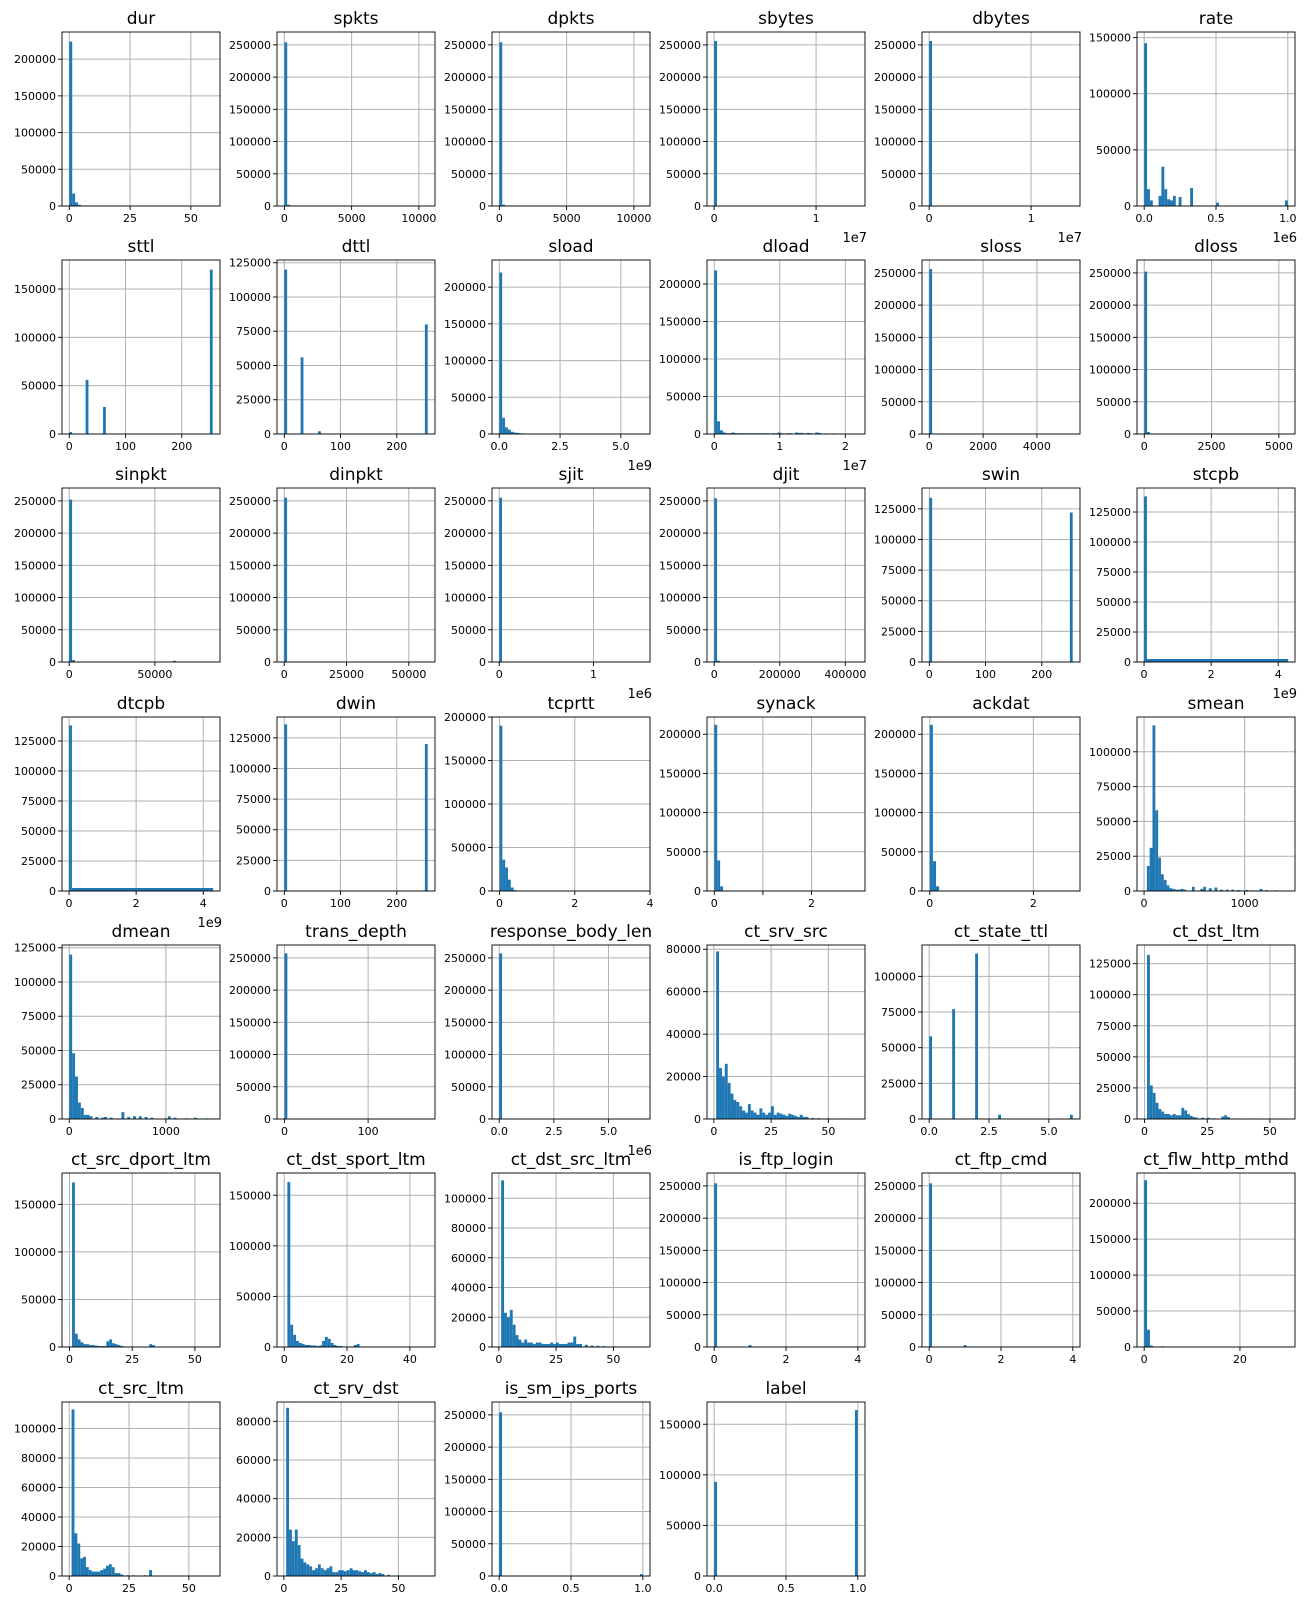  What do you see at coordinates (571, 19) in the screenshot?
I see `subplot-title: dpkts` at bounding box center [571, 19].